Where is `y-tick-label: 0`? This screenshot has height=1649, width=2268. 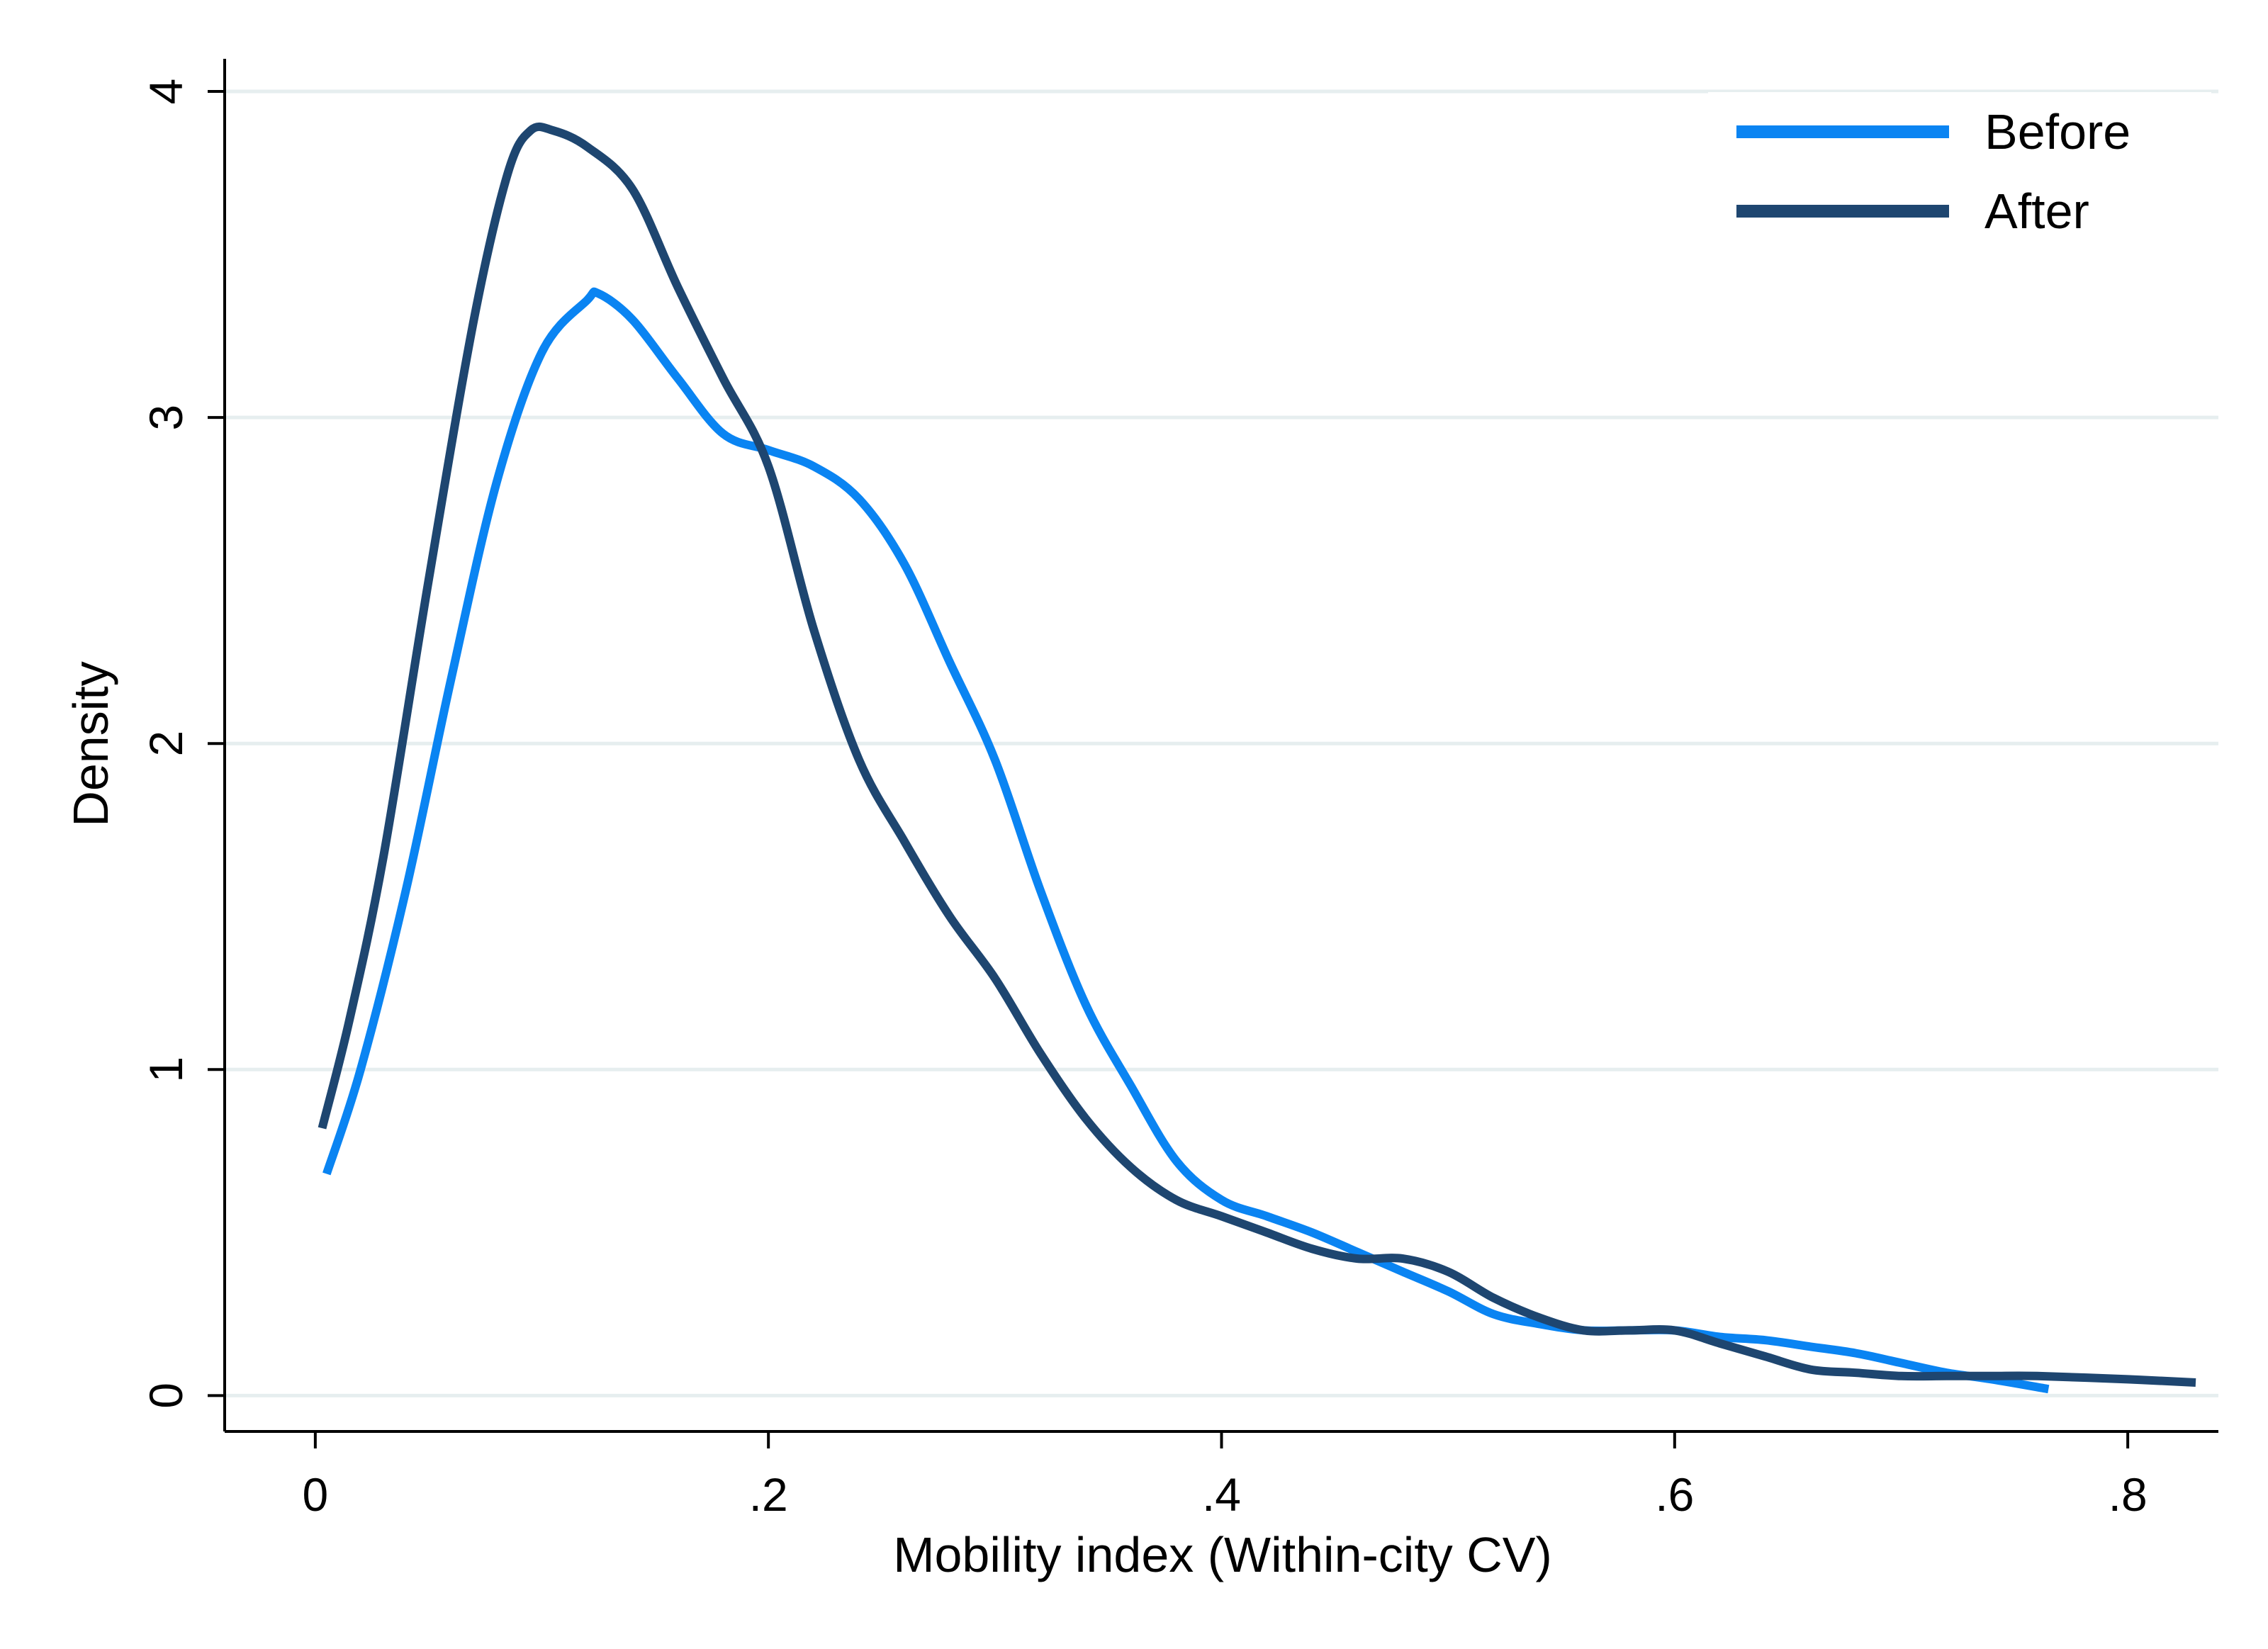
y-tick-label: 0 is located at coordinates (166, 1396).